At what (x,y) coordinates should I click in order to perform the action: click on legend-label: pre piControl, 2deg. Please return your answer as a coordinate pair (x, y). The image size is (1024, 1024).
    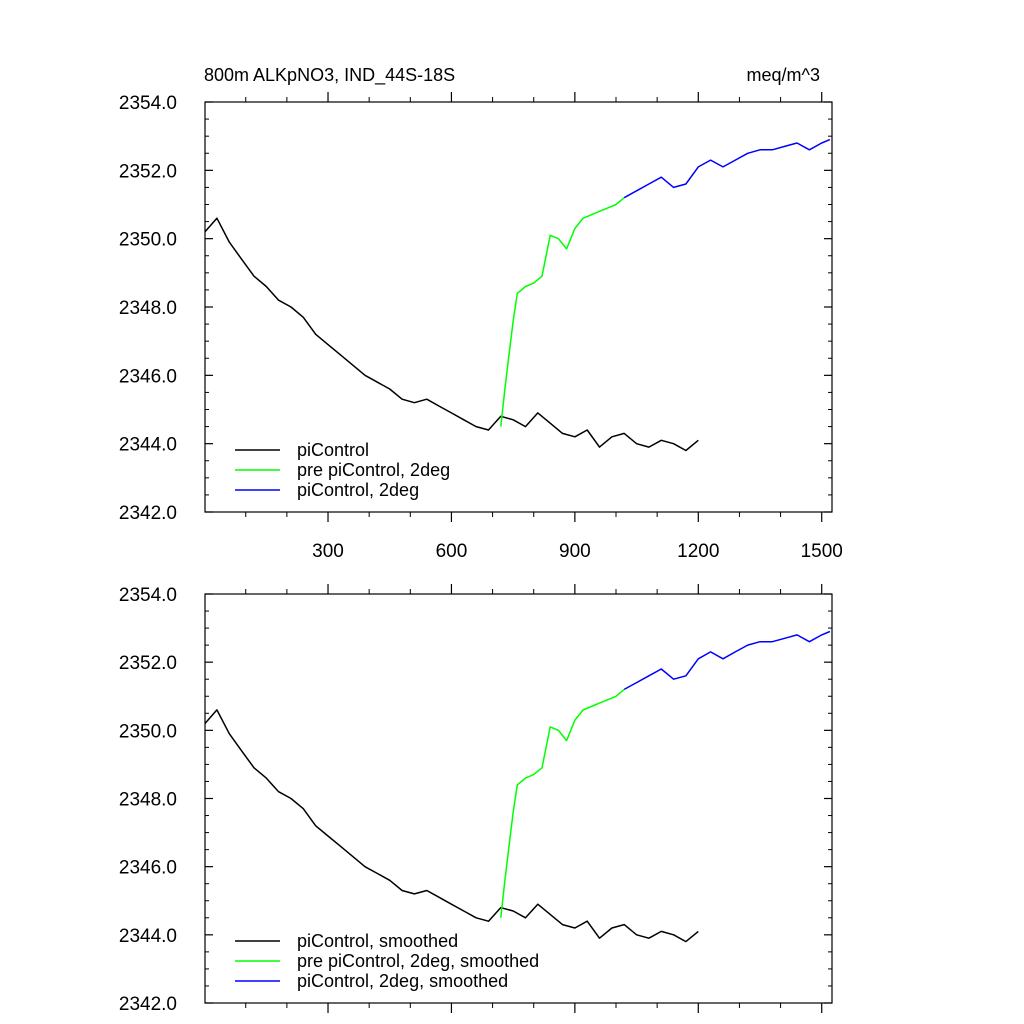
    Looking at the image, I should click on (373, 470).